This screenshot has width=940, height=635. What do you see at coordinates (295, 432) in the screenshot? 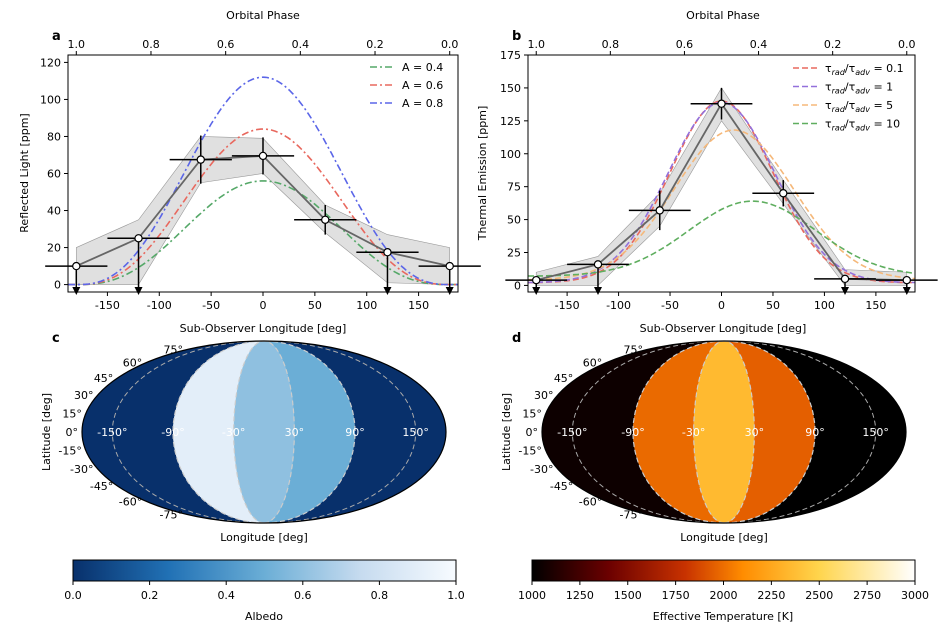
I see `panel-c-lon-label: 30°` at bounding box center [295, 432].